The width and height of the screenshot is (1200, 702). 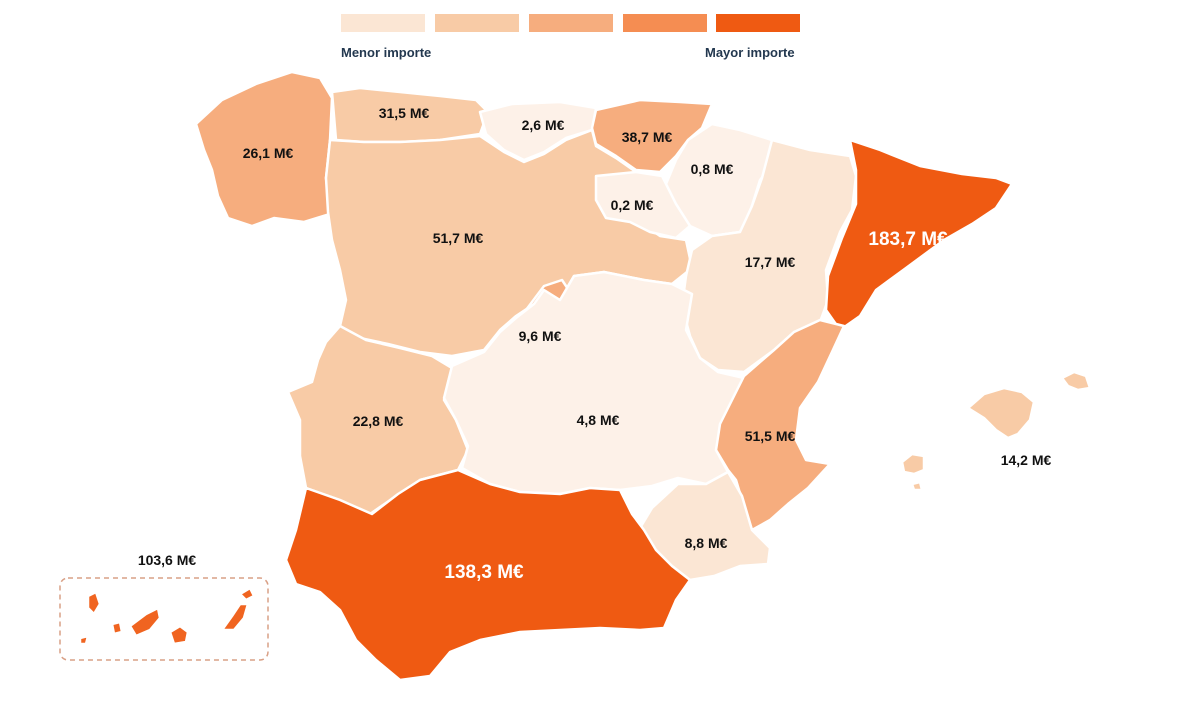 I want to click on label-canarias: 103,6 M€, so click(x=167, y=560).